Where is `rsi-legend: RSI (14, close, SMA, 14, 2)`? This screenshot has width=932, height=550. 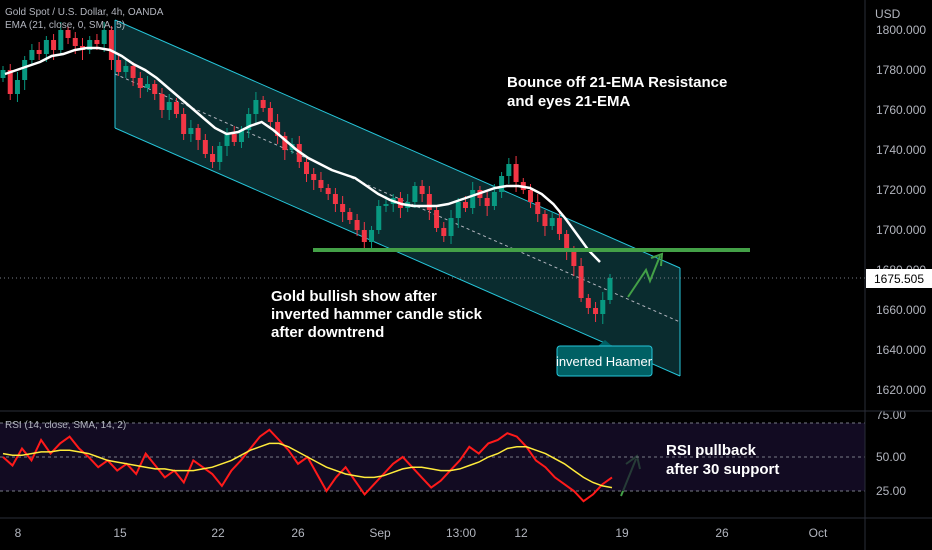 rsi-legend: RSI (14, close, SMA, 14, 2) is located at coordinates (65, 425).